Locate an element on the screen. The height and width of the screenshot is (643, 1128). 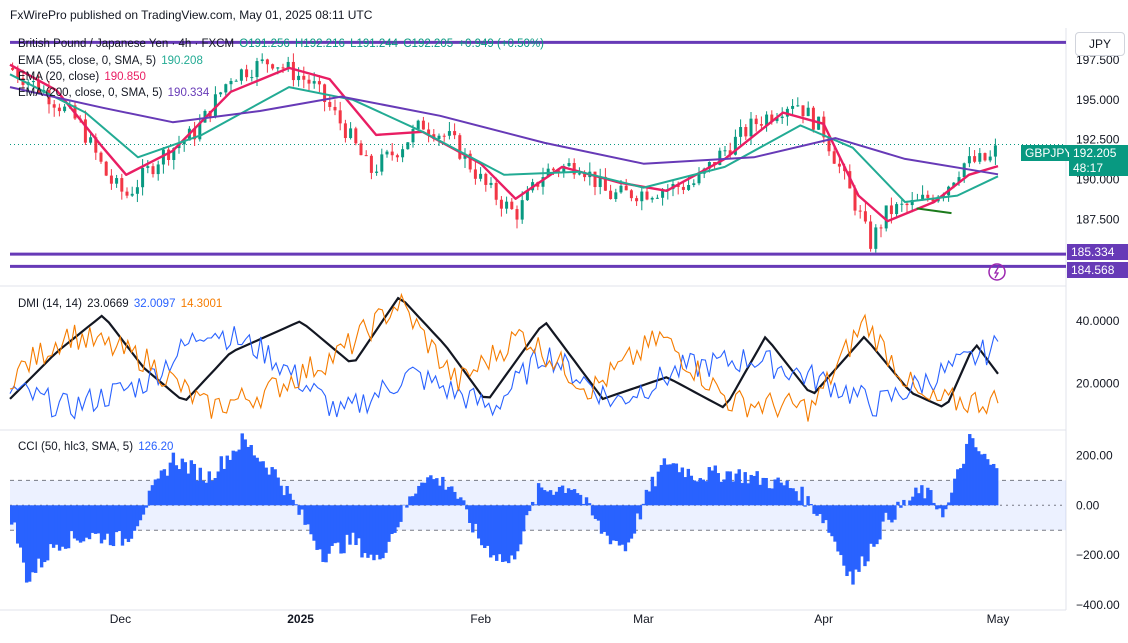
legend-symbol: British Pound / Japanese Yen · 4h · FXCM is located at coordinates (126, 44).